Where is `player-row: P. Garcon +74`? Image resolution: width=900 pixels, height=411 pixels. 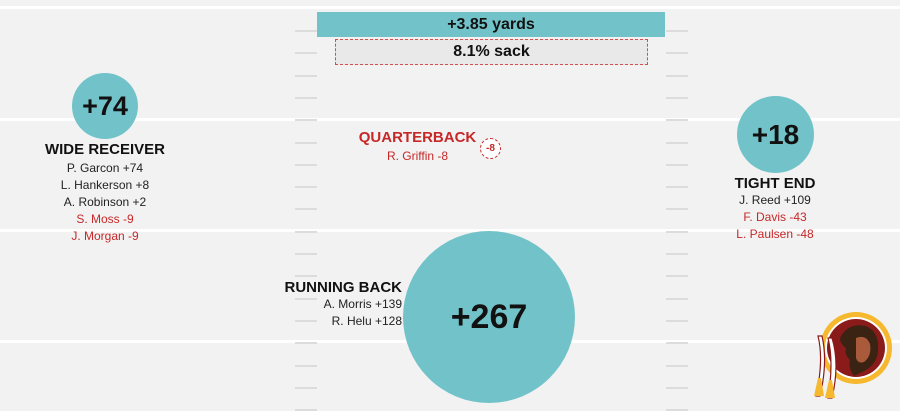 player-row: P. Garcon +74 is located at coordinates (105, 168).